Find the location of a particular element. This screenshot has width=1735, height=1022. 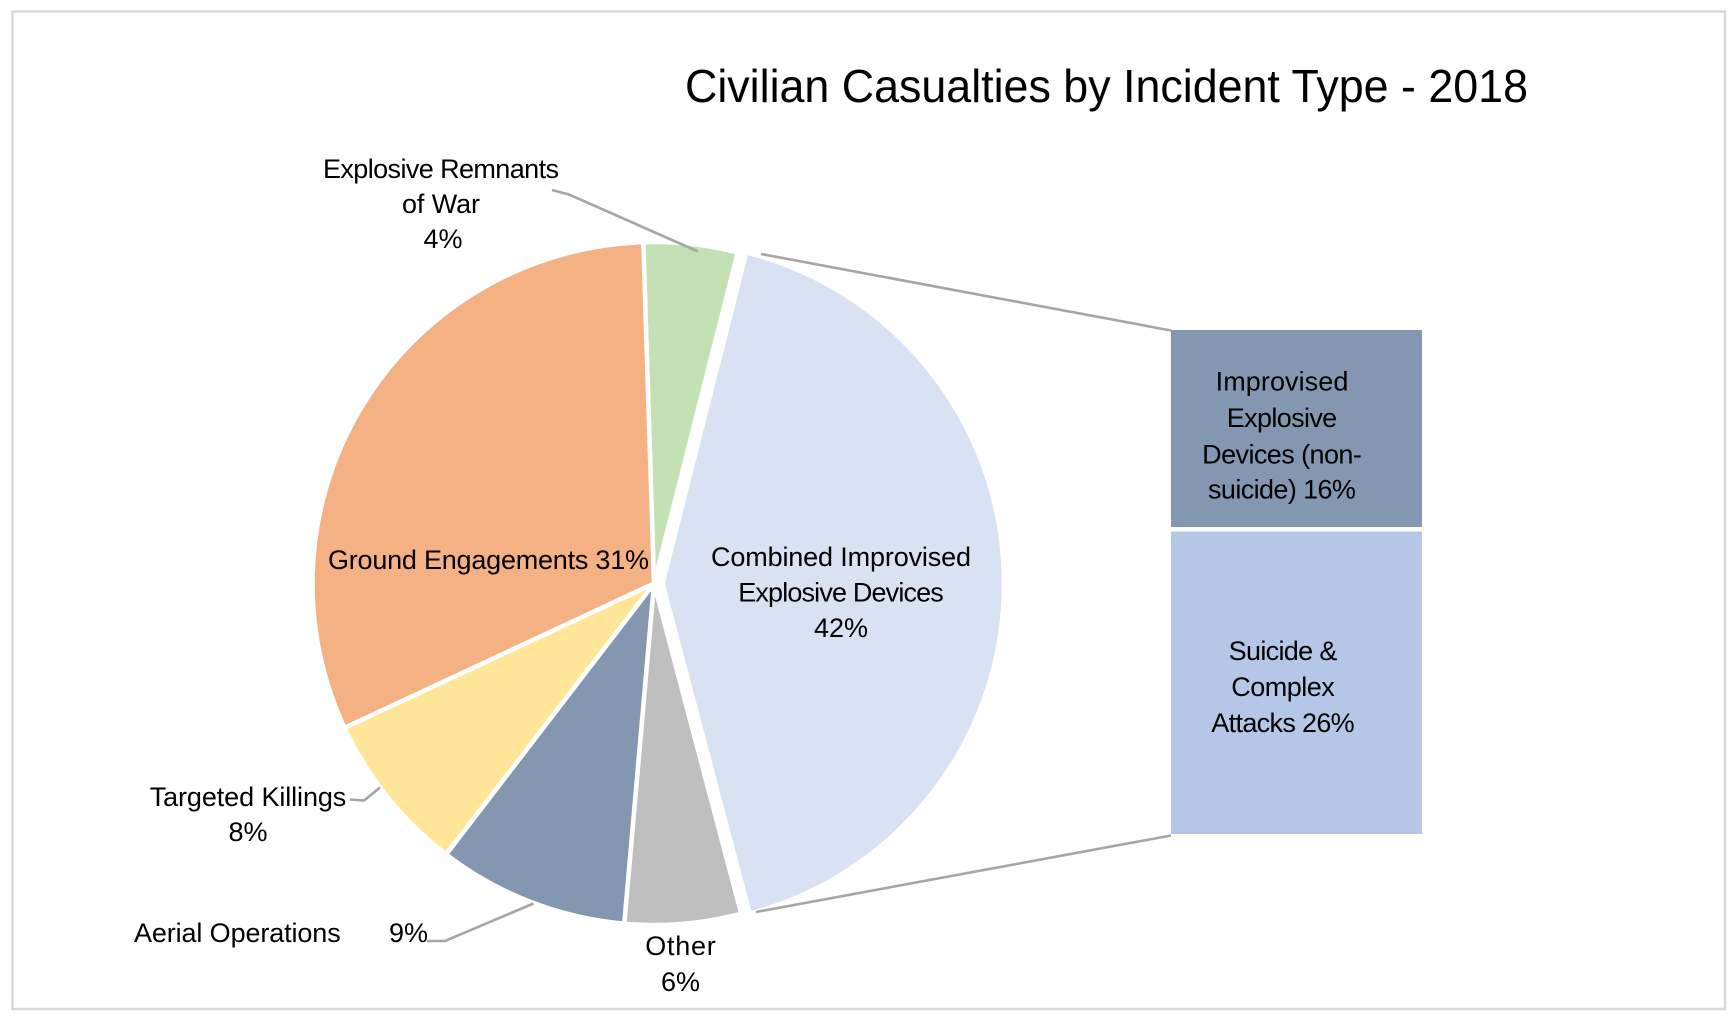

svg-text: 9% is located at coordinates (408, 933).